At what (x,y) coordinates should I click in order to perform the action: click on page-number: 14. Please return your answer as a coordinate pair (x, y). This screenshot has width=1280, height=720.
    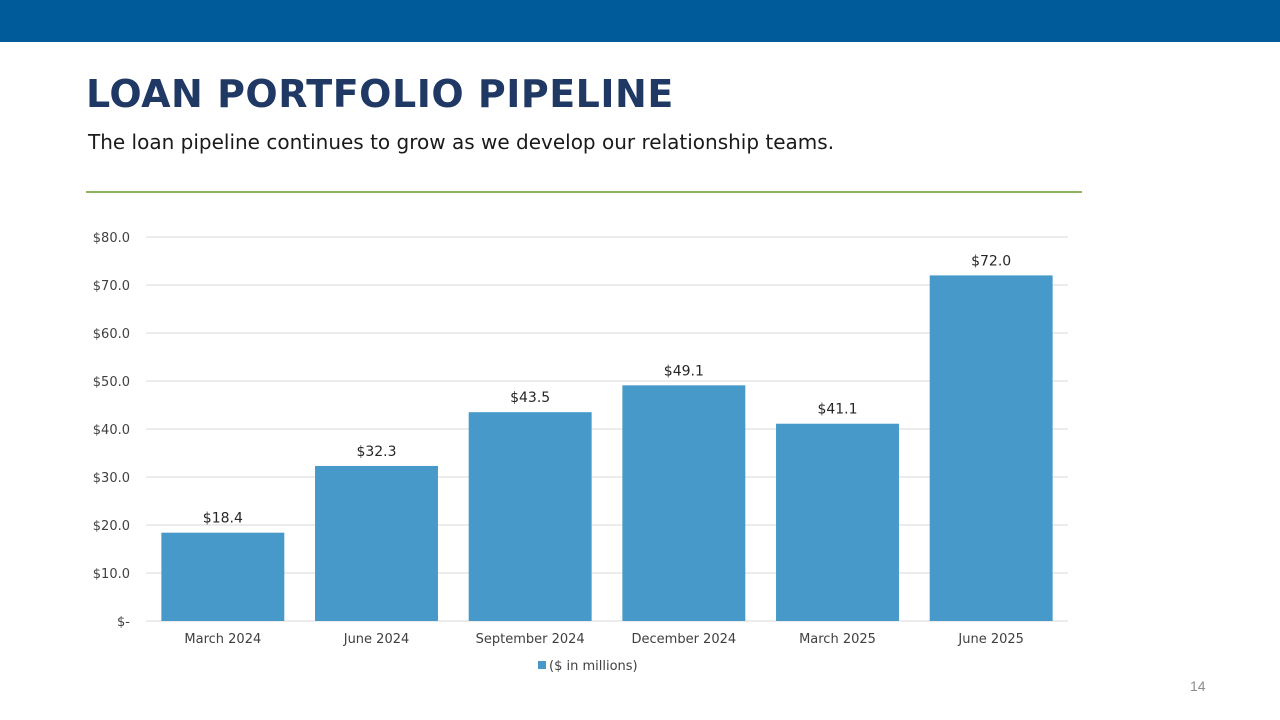
    Looking at the image, I should click on (1198, 686).